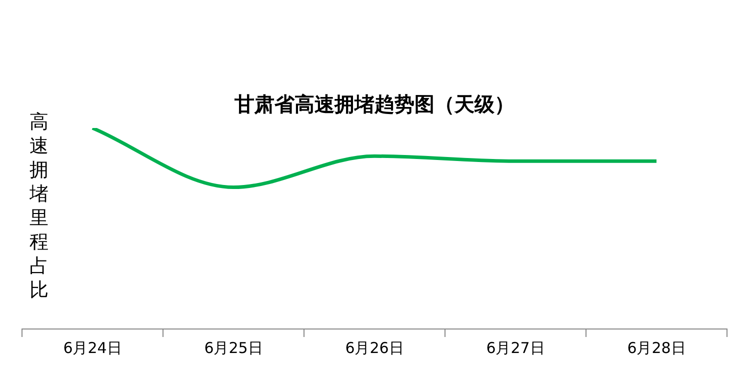 The width and height of the screenshot is (751, 379). I want to click on x-tick-label: 6月26日, so click(374, 347).